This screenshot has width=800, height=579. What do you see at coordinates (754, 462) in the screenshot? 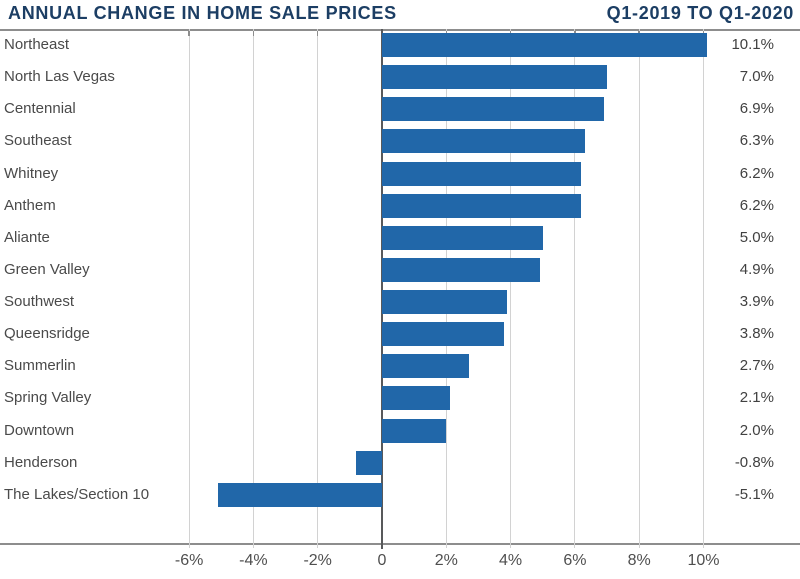
I see `value-label: -0.8%` at bounding box center [754, 462].